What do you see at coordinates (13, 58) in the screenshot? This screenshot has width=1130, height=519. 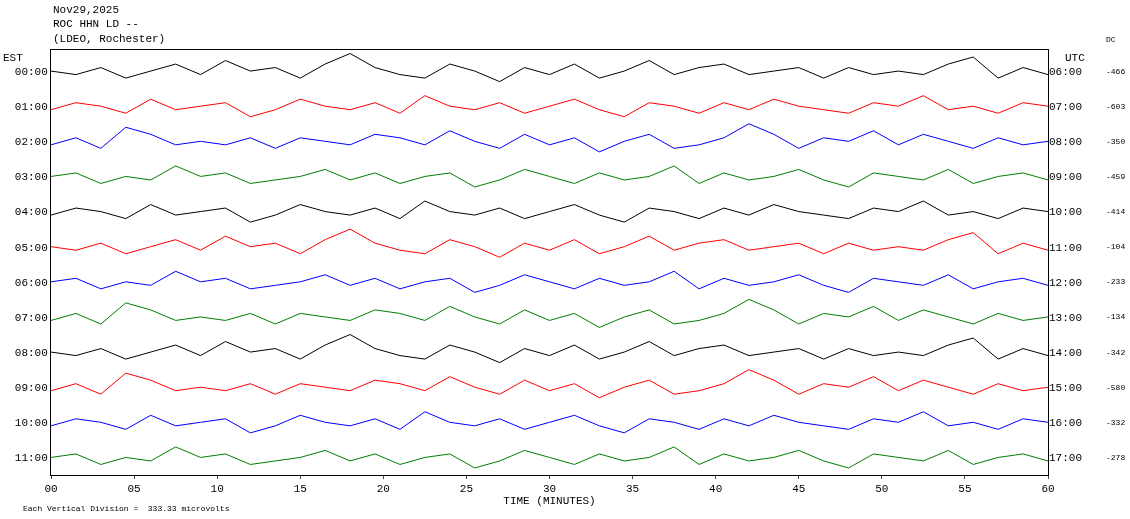 I see `y-axis-title: EST` at bounding box center [13, 58].